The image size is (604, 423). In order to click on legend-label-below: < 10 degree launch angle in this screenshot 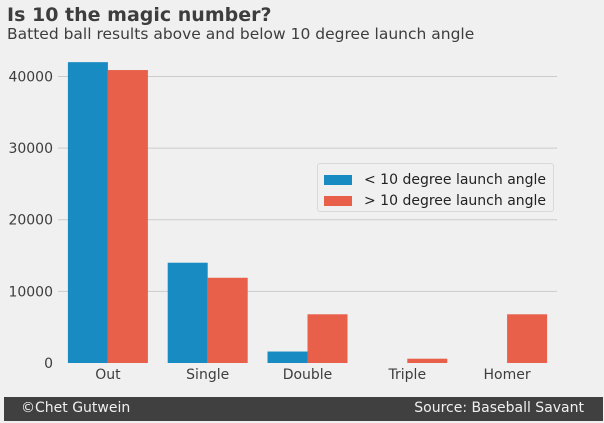, I will do `click(455, 179)`.